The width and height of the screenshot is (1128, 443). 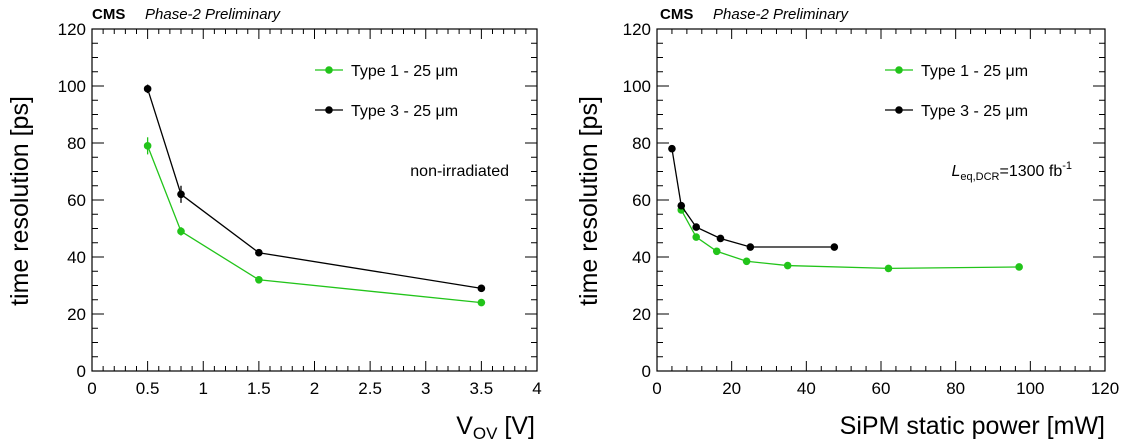 I want to click on x-tick-label: 20, so click(x=731, y=388).